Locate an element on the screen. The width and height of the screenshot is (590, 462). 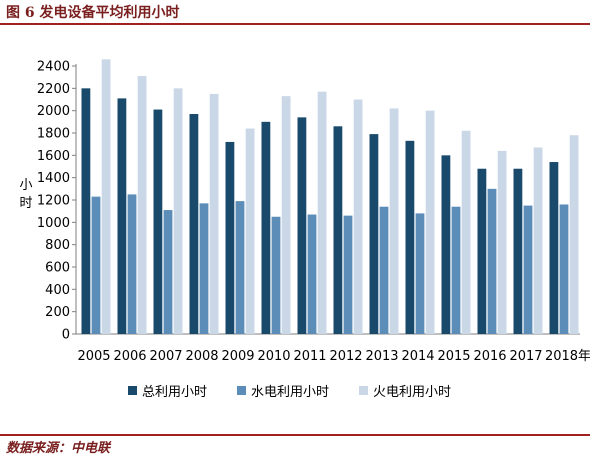
x-tick-label: 2005 is located at coordinates (93, 356).